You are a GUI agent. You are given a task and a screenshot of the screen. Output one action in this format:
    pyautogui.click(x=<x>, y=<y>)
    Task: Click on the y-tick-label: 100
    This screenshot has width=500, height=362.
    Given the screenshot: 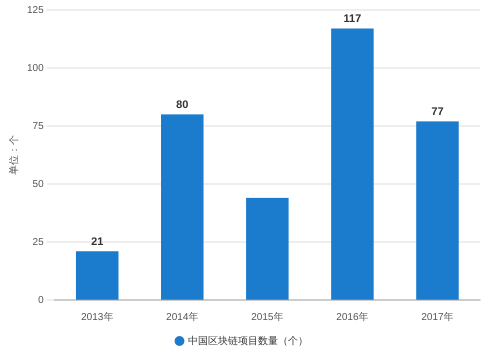 What is the action you would take?
    pyautogui.click(x=35, y=68)
    